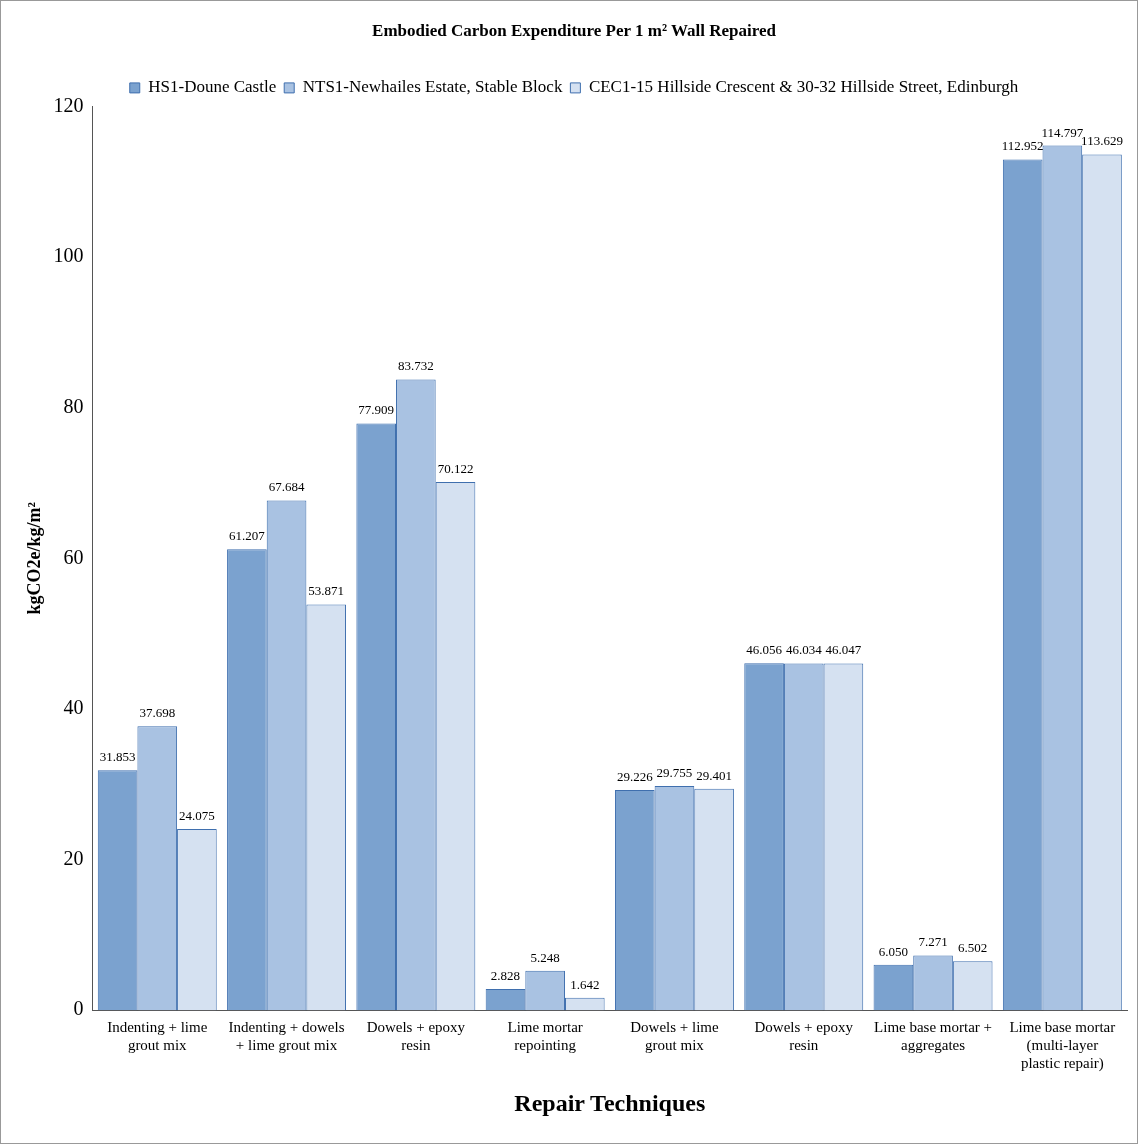  What do you see at coordinates (545, 957) in the screenshot?
I see `data-label: 5.248` at bounding box center [545, 957].